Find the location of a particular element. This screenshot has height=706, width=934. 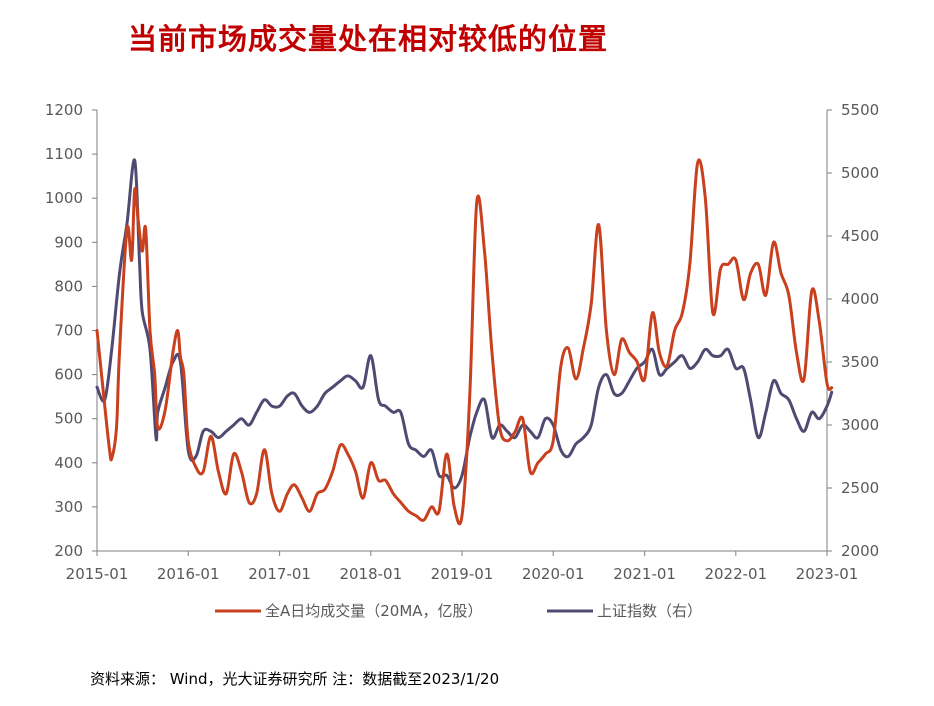

left-tick-label: 200 is located at coordinates (68, 551).